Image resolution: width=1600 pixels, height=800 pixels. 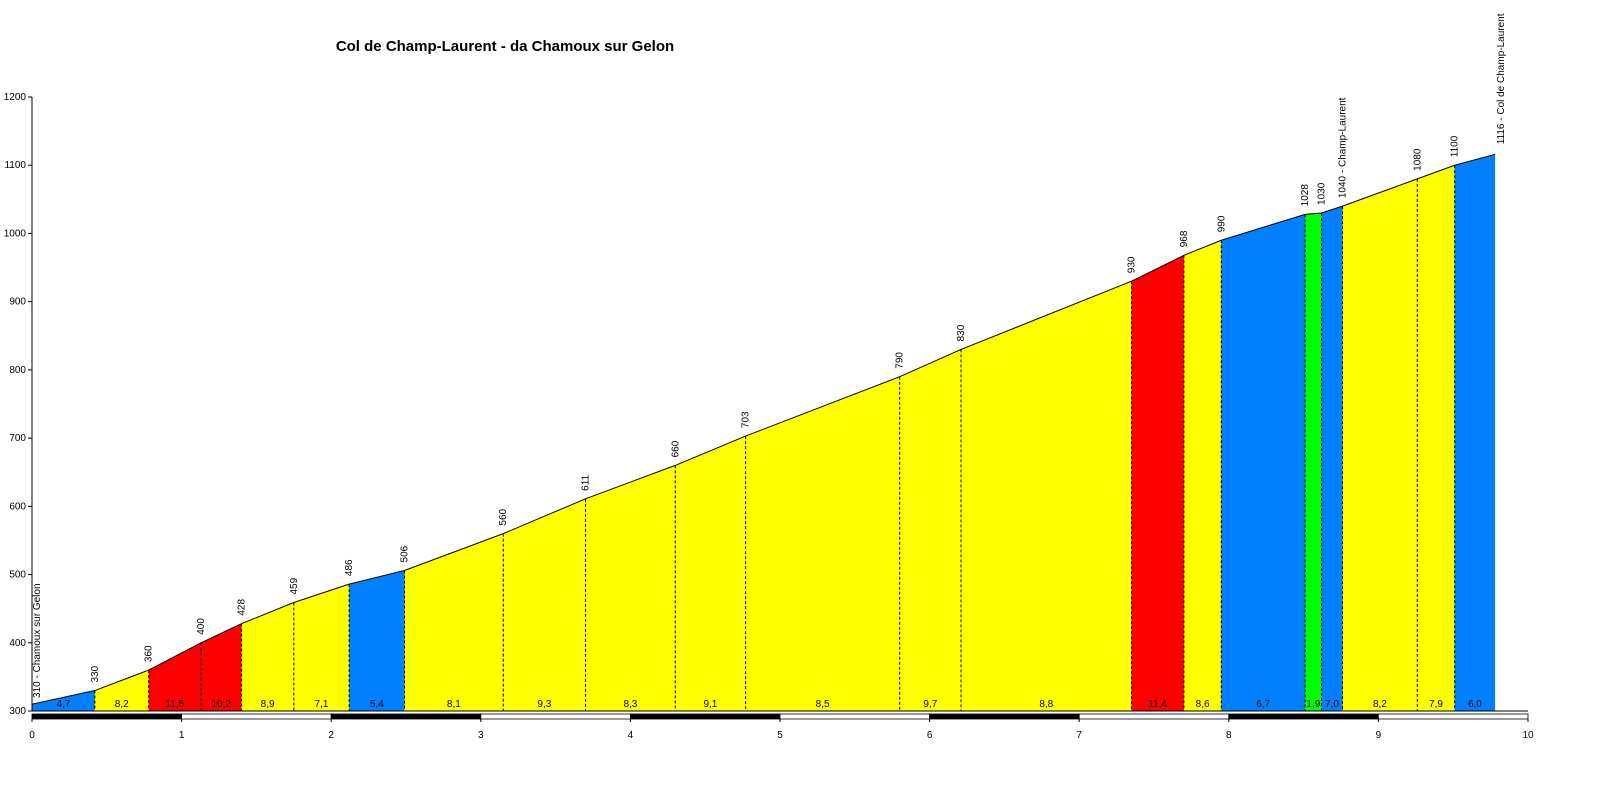 I want to click on altitude-label: 428, so click(x=241, y=607).